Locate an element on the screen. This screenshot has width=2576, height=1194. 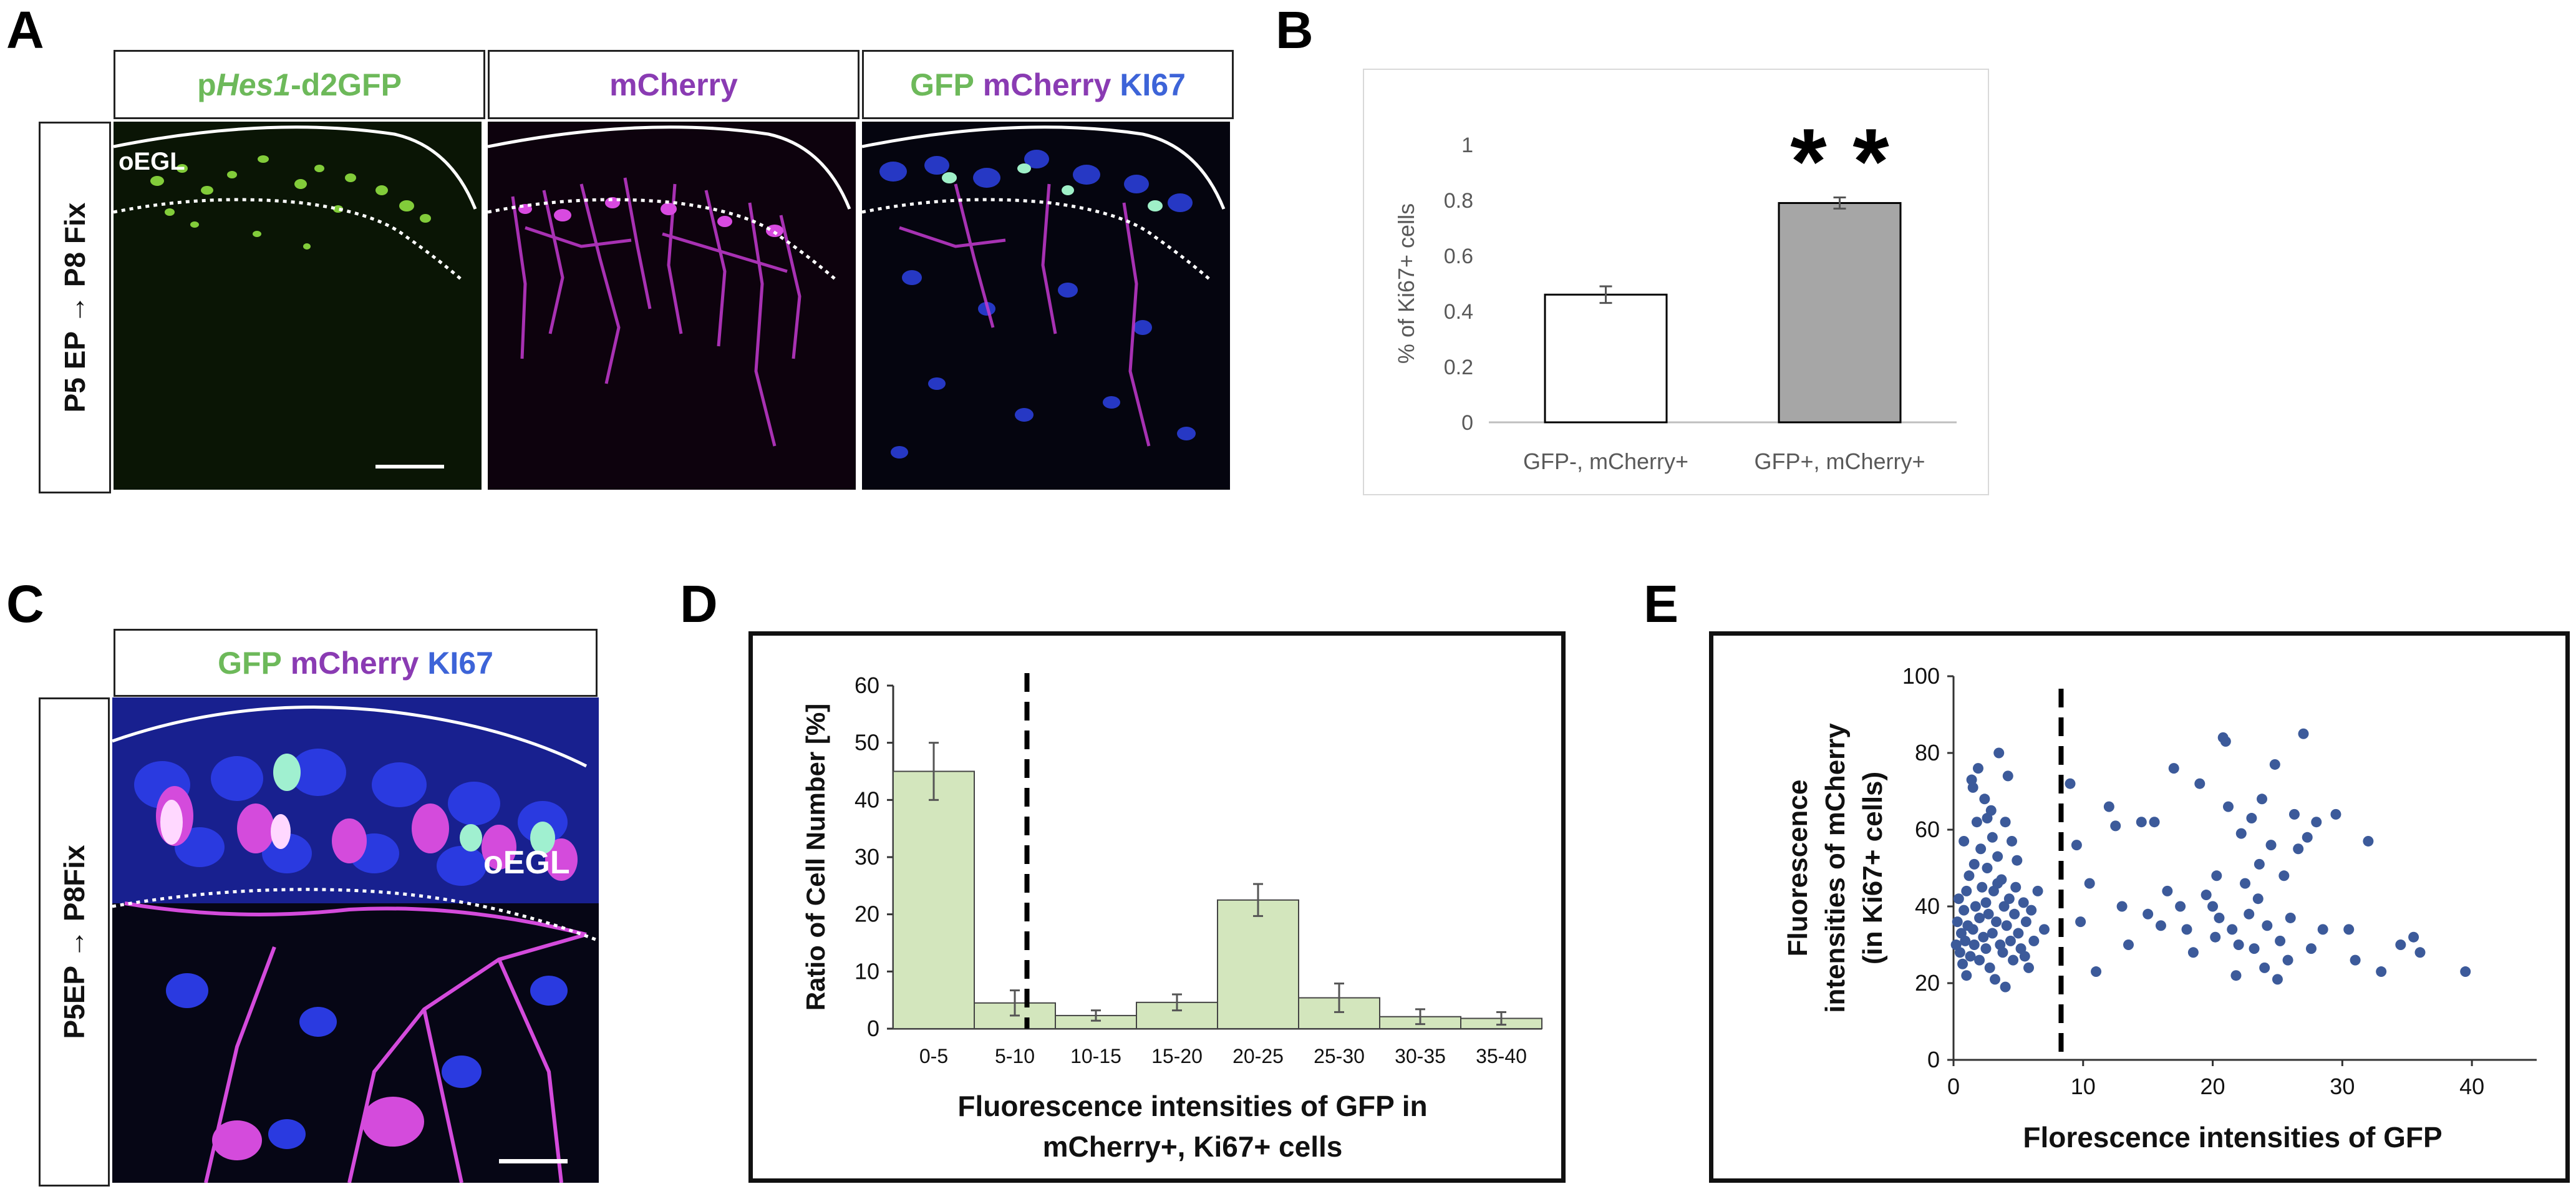
chart-b-ytick: 0.8 is located at coordinates (1458, 201).